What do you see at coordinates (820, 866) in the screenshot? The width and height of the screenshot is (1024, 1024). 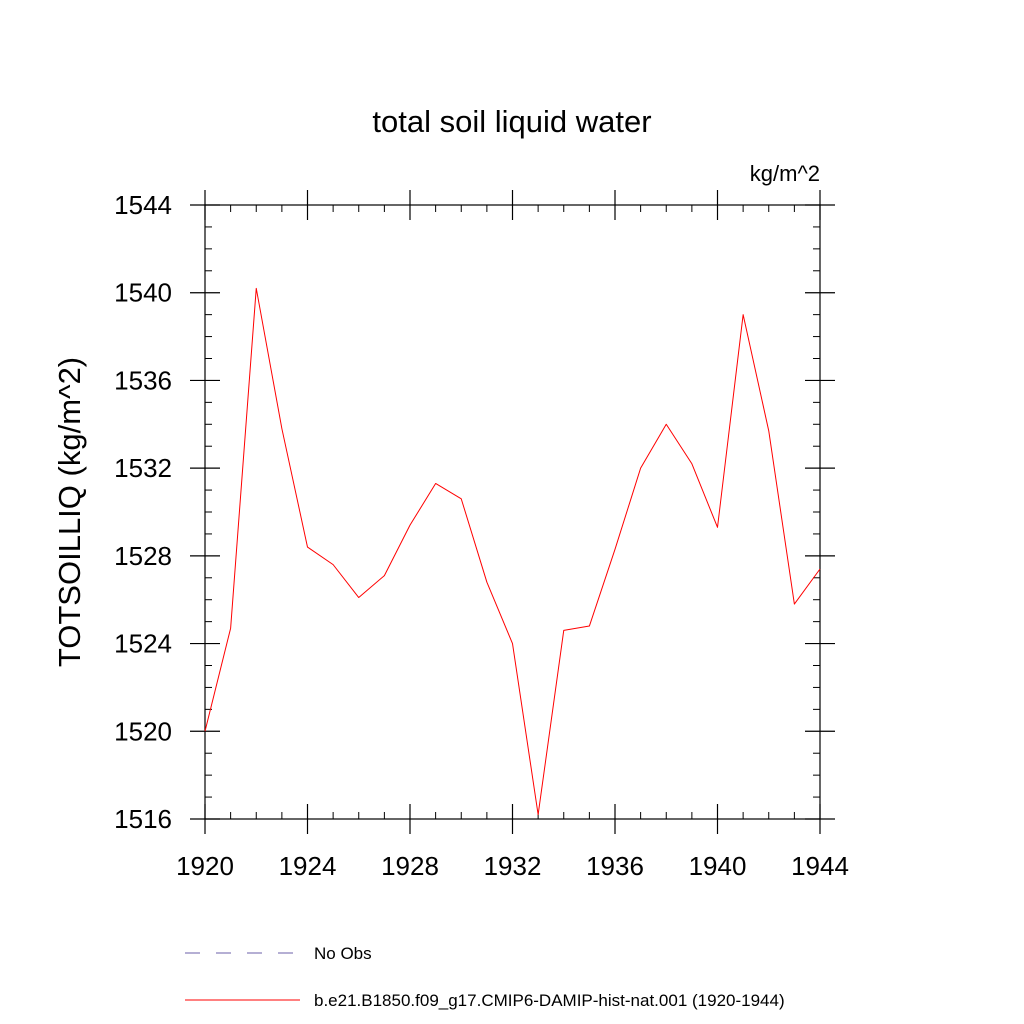 I see `x-tick-label: 1944` at bounding box center [820, 866].